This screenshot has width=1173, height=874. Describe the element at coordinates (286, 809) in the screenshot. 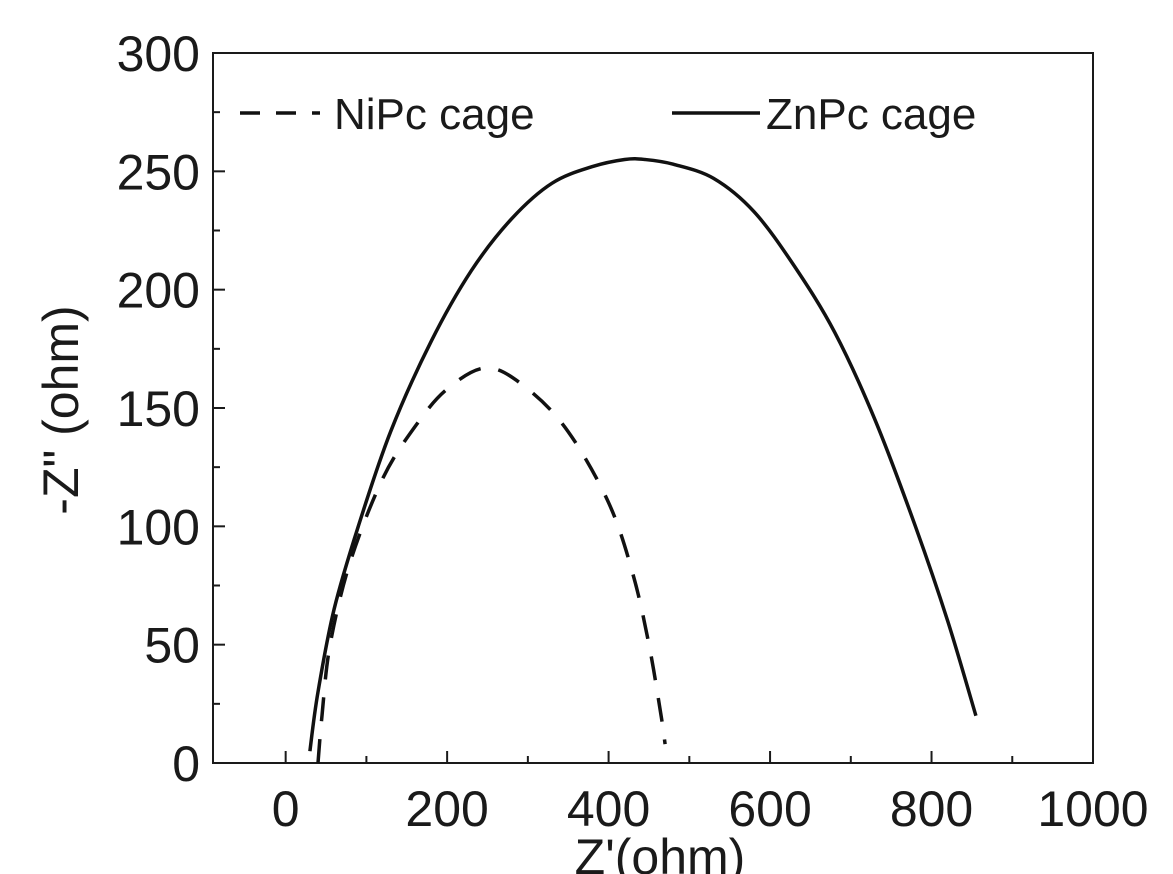

I see `x-tick-label: 0` at that location.